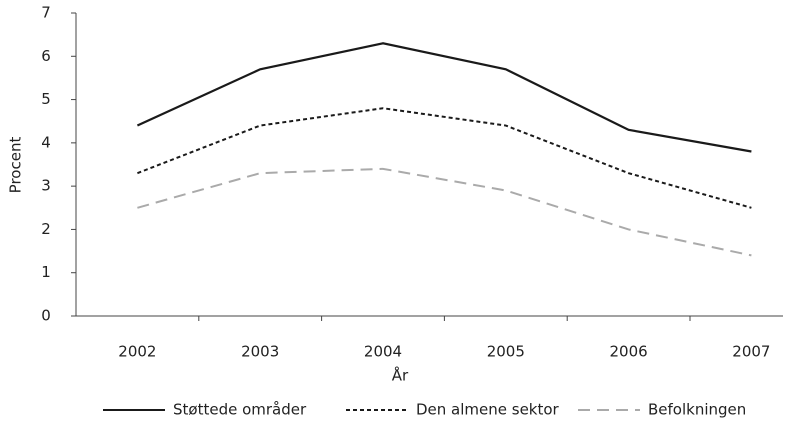  What do you see at coordinates (46, 13) in the screenshot?
I see `y-tick-label: 7` at bounding box center [46, 13].